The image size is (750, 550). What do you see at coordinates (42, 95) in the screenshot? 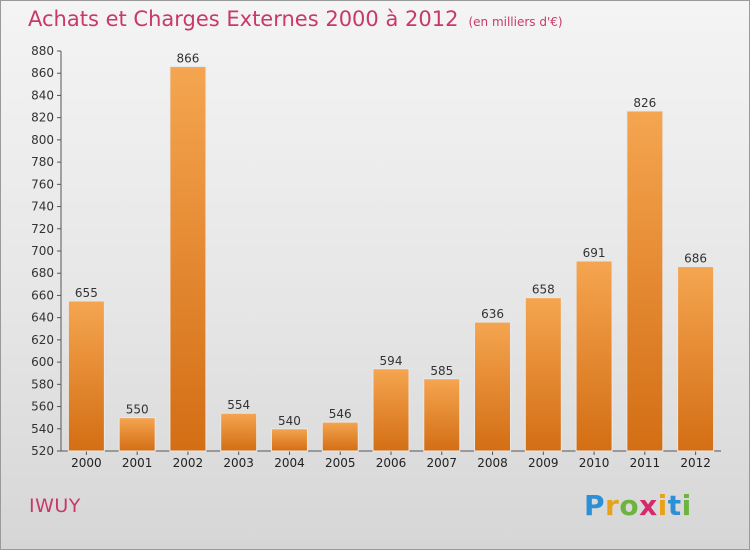
I see `y-tick-label: 840` at bounding box center [42, 95].